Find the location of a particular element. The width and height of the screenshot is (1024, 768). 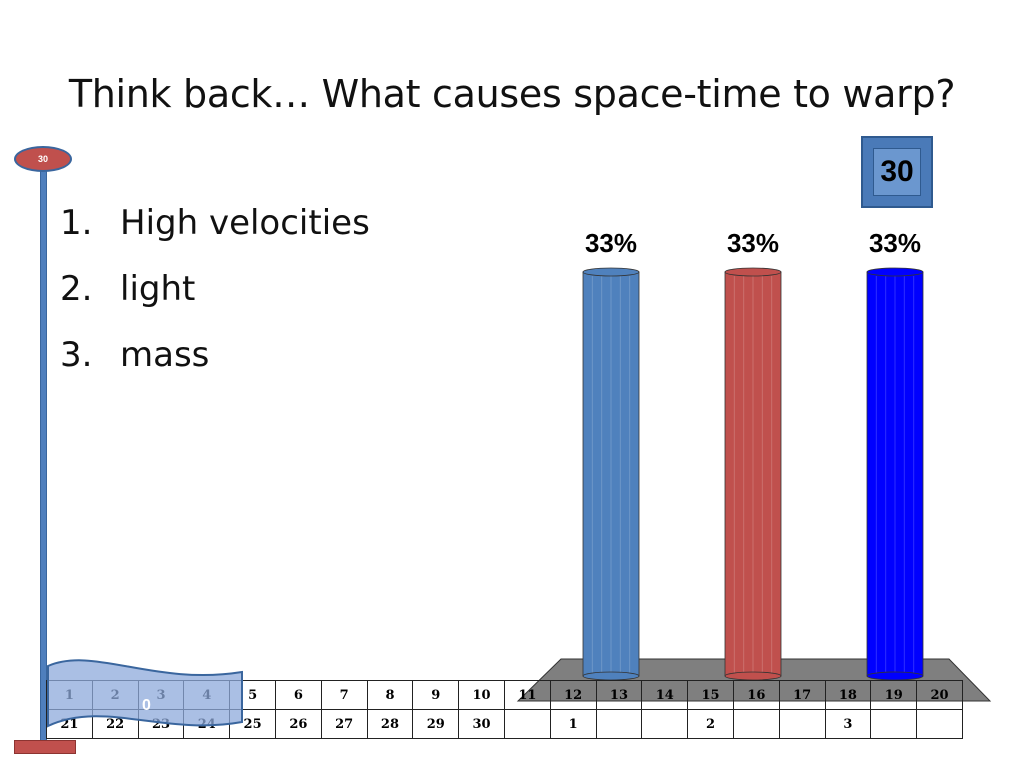

flag-shape is located at coordinates (145, 693).